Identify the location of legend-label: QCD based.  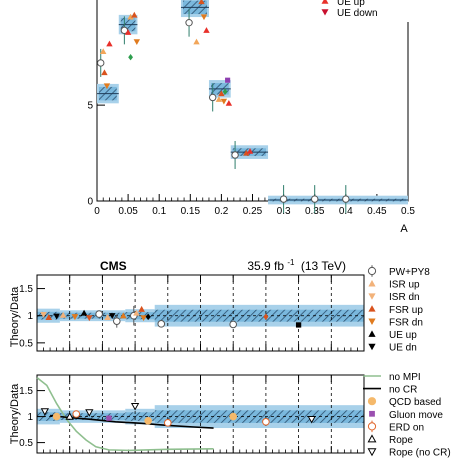
(415, 402).